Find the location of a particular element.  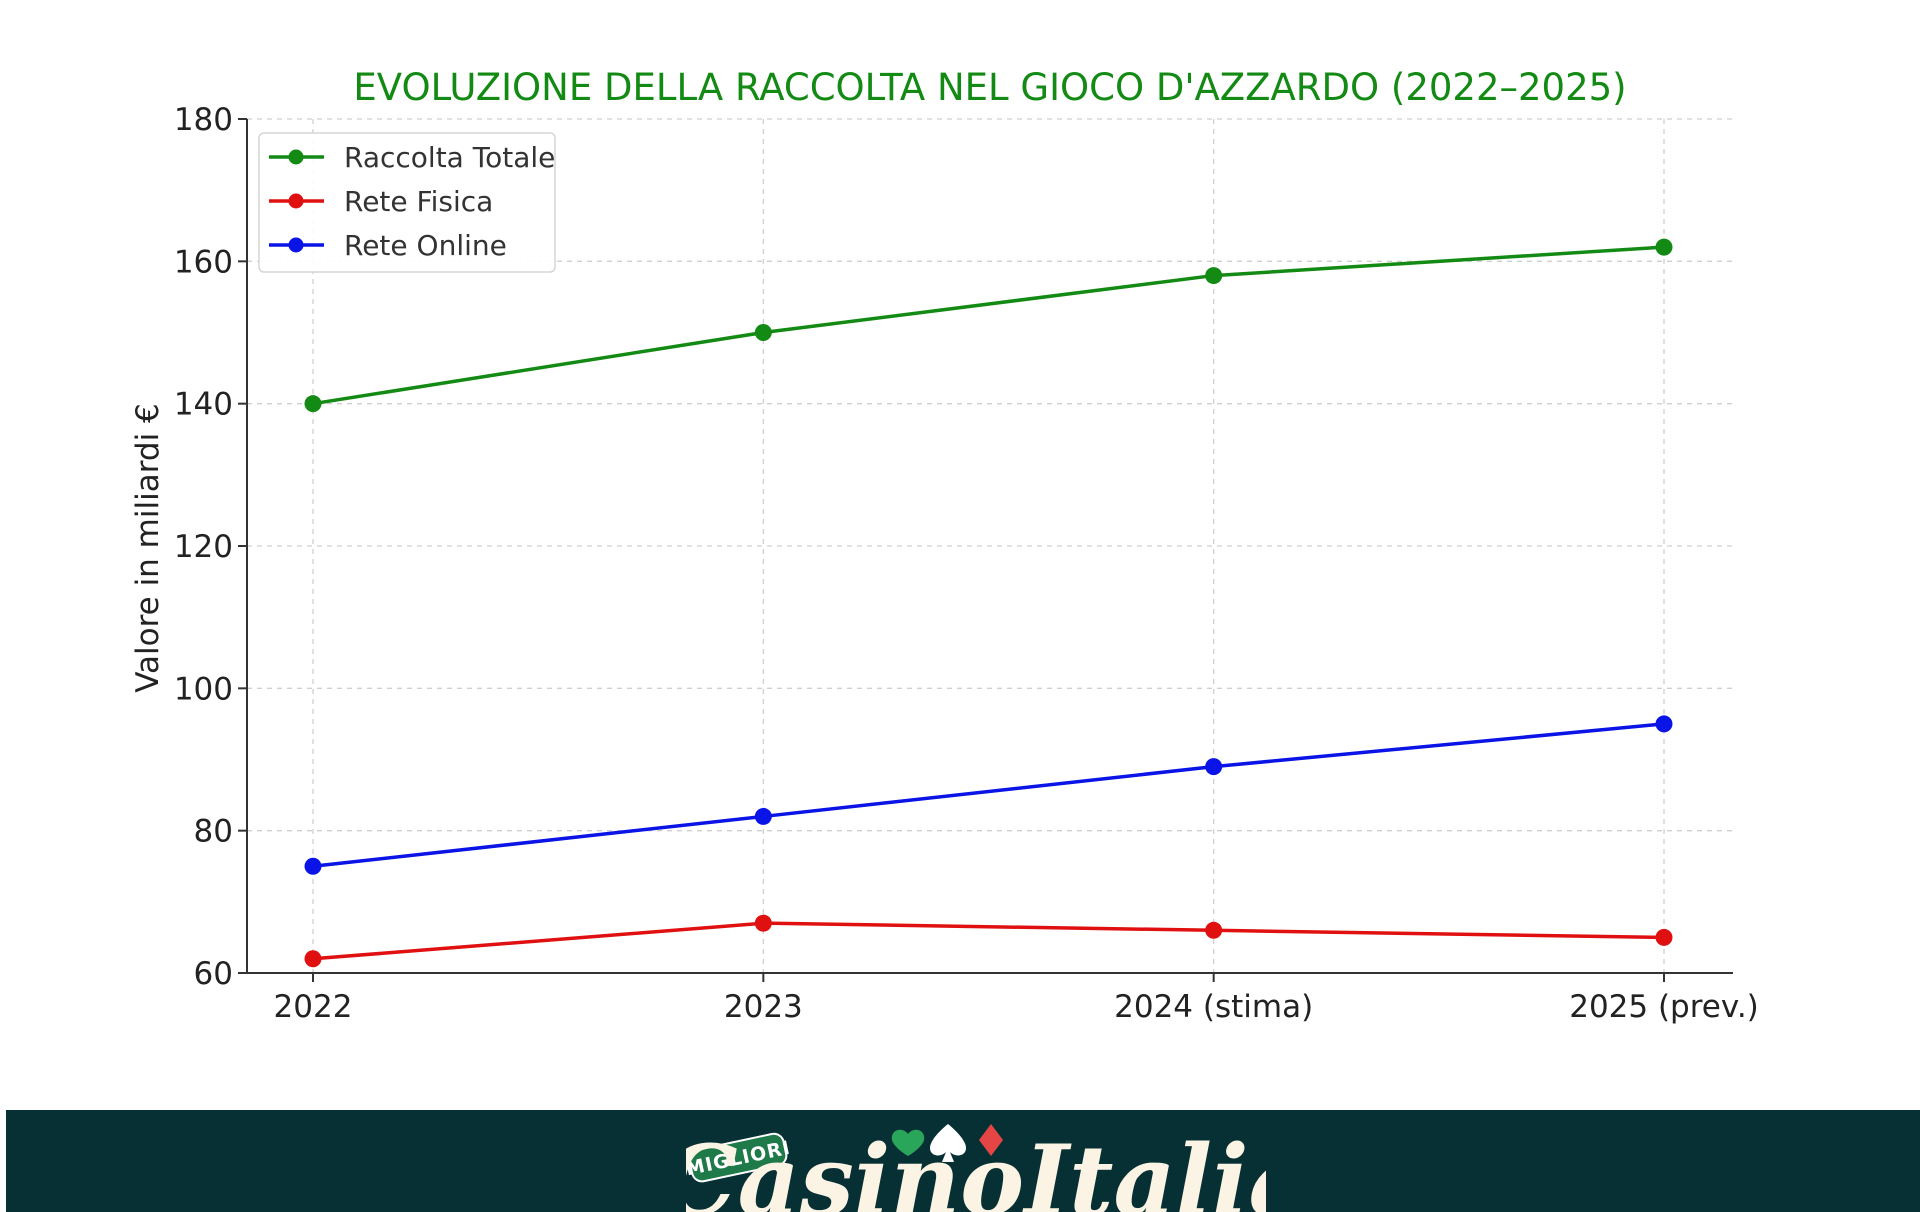

legend-label: Raccolta Totale is located at coordinates (449, 157).